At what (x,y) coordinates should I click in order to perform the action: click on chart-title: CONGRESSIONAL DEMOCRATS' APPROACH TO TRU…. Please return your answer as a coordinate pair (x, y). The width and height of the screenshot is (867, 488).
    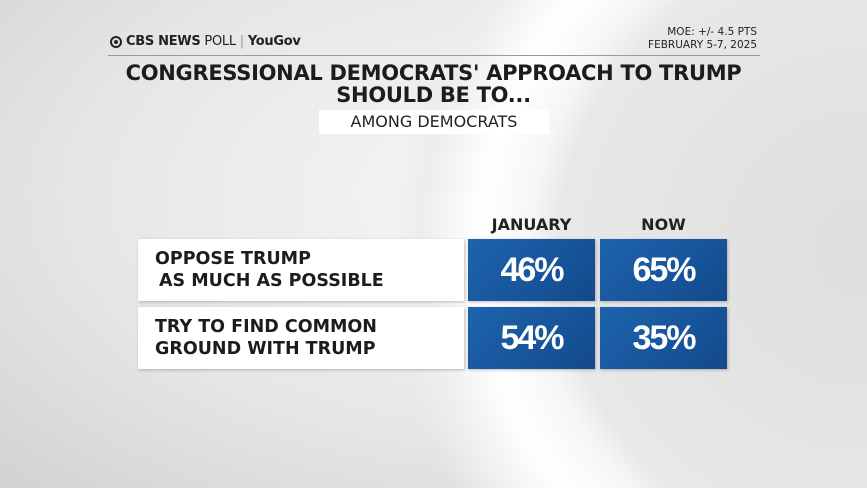
    Looking at the image, I should click on (433, 84).